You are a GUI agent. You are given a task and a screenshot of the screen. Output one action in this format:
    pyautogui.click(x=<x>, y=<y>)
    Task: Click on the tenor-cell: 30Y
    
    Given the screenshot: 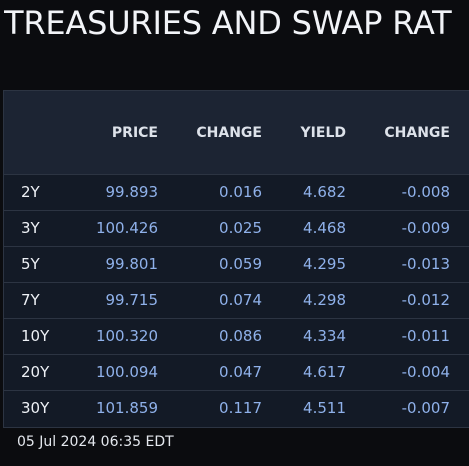 What is the action you would take?
    pyautogui.click(x=35, y=408)
    